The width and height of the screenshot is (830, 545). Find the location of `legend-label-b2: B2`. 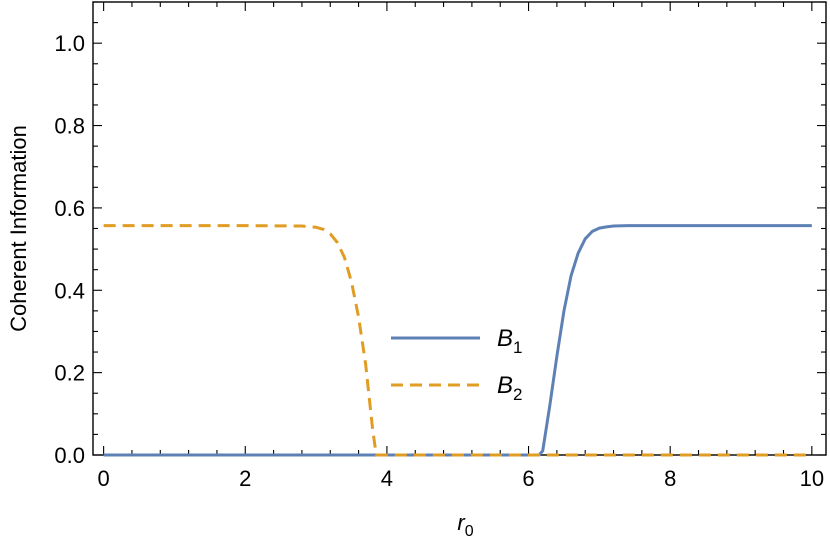

legend-label-b2: B2 is located at coordinates (509, 388).